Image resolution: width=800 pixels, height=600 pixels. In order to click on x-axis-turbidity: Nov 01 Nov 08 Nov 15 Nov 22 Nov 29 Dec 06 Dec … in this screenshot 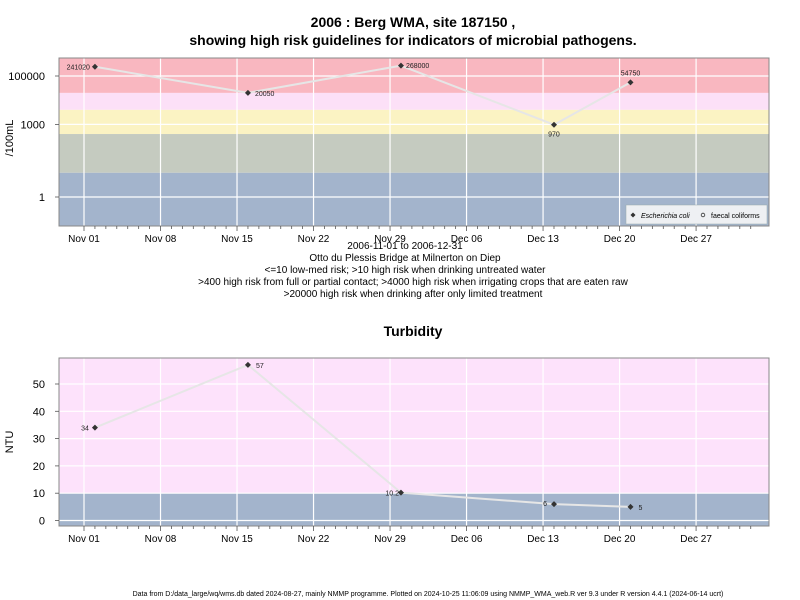, I will do `click(410, 535)`.